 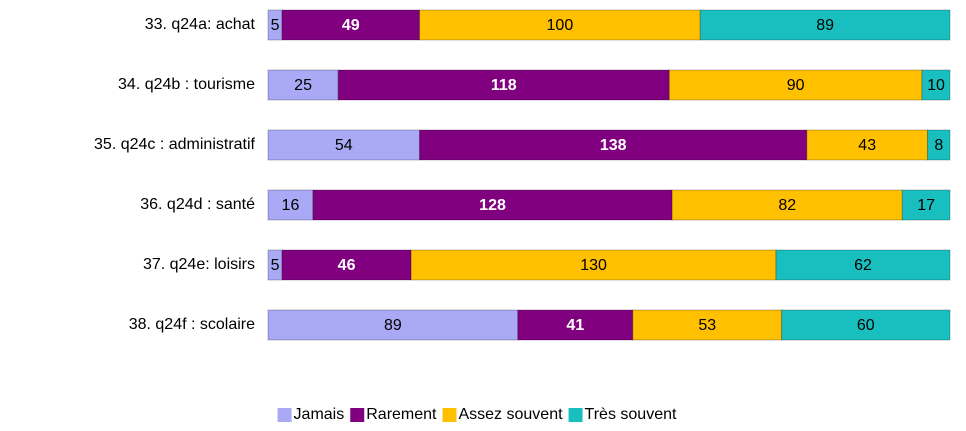 I want to click on data-label: 118, so click(x=504, y=85).